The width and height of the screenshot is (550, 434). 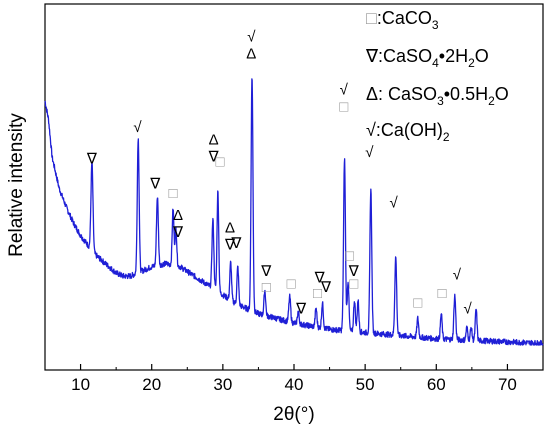 What do you see at coordinates (80, 384) in the screenshot?
I see `x-tick-label-10: 10` at bounding box center [80, 384].